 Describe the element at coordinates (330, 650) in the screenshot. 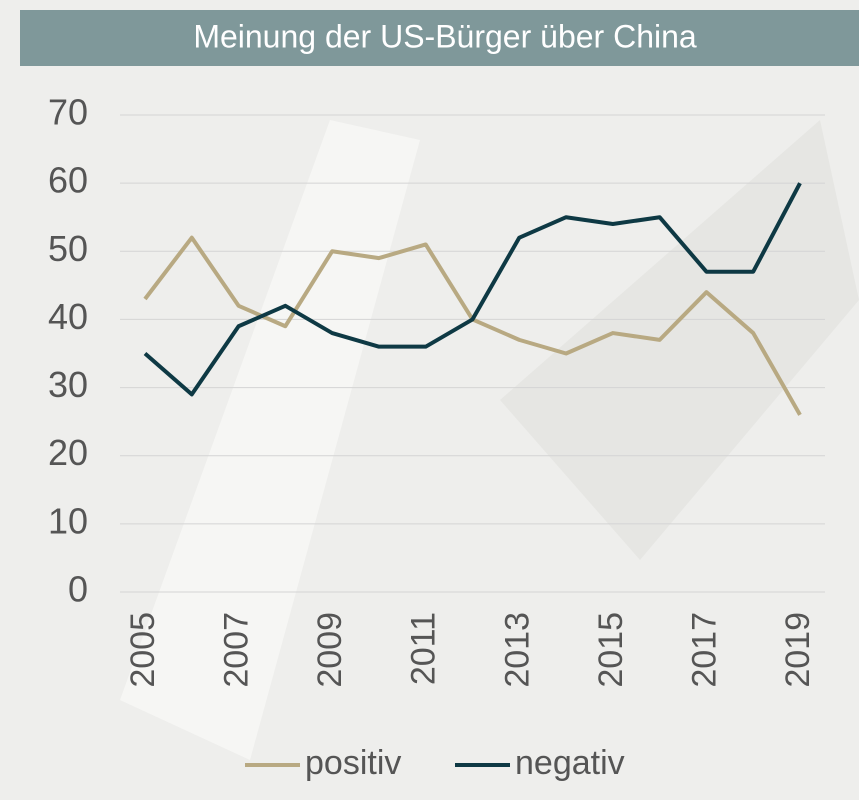

I see `x-tick-label: 2009` at that location.